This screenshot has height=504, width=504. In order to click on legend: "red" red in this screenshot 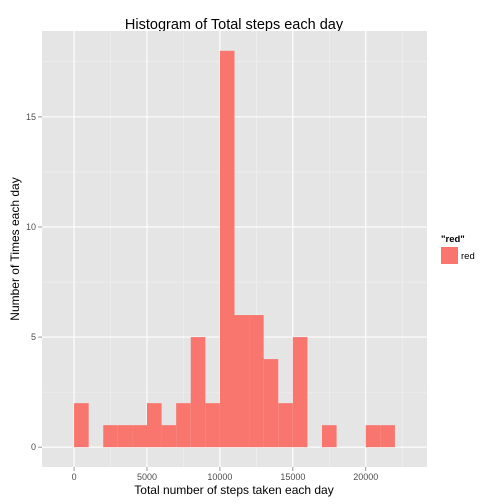, I will do `click(457, 249)`.